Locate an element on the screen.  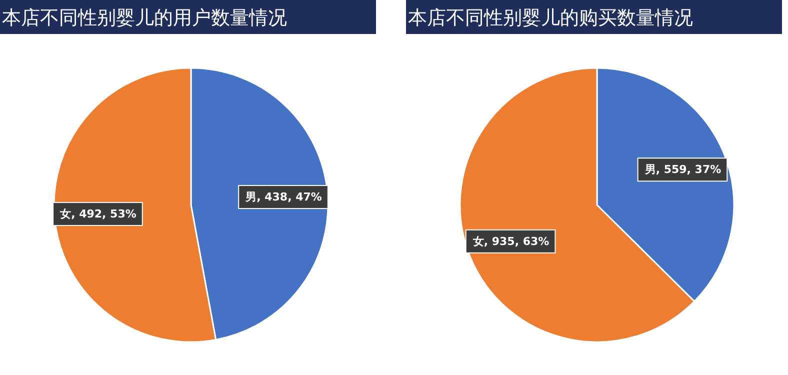
data-label: , 492, 53% is located at coordinates (103, 213).